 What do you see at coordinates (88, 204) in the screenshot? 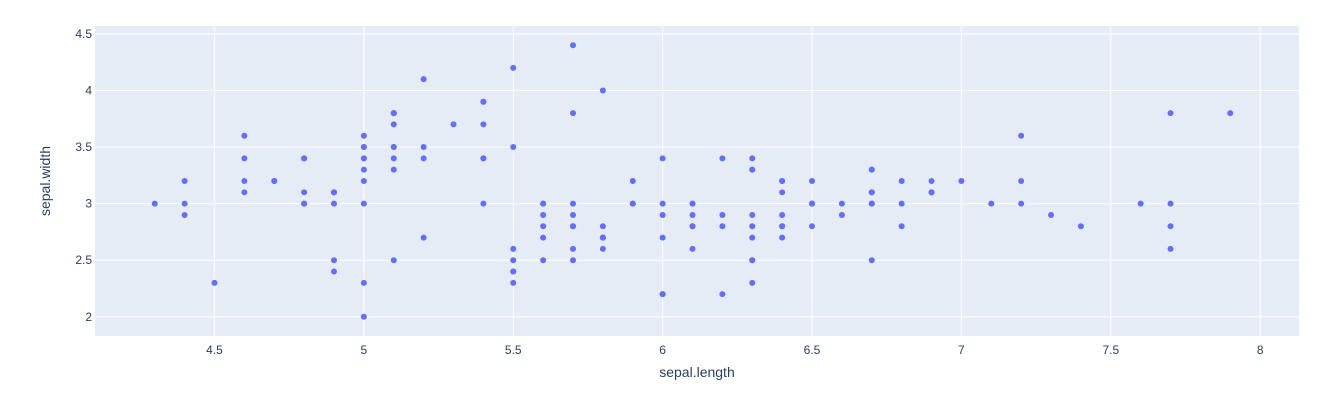
I see `y-tick-label: 3` at bounding box center [88, 204].